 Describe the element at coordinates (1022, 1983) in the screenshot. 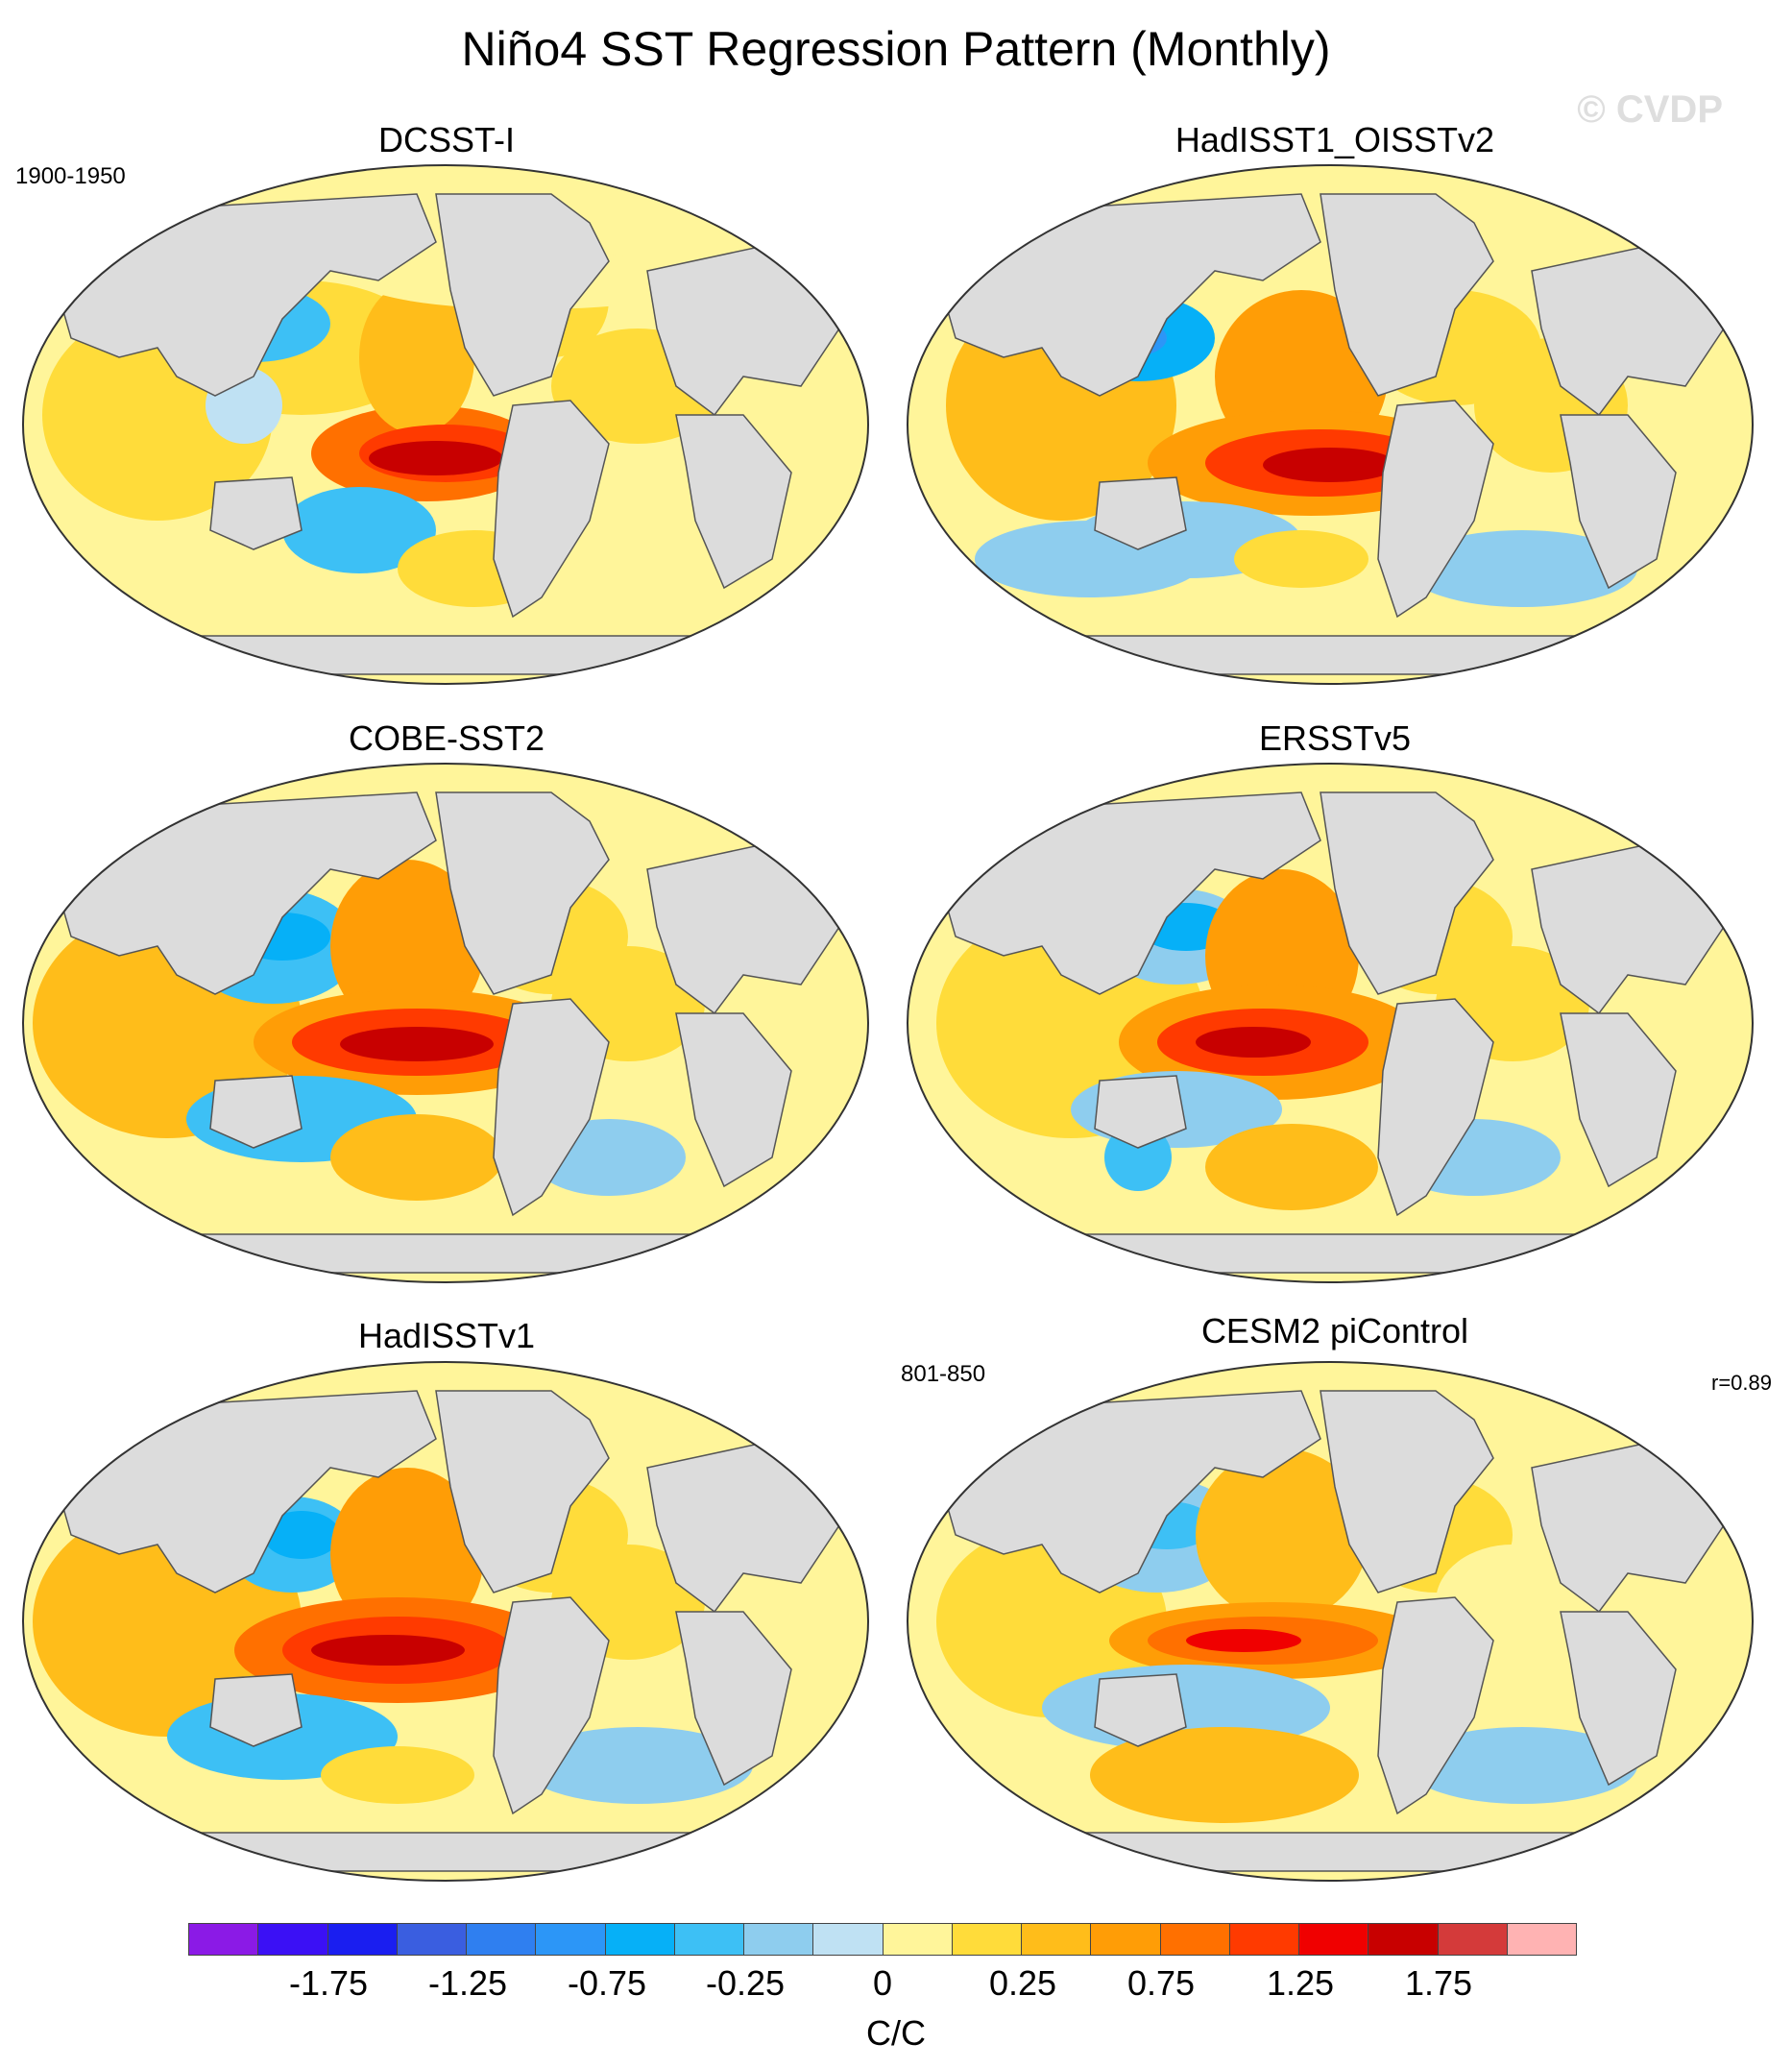

I see `colorbar-tick-label: 0.25` at that location.